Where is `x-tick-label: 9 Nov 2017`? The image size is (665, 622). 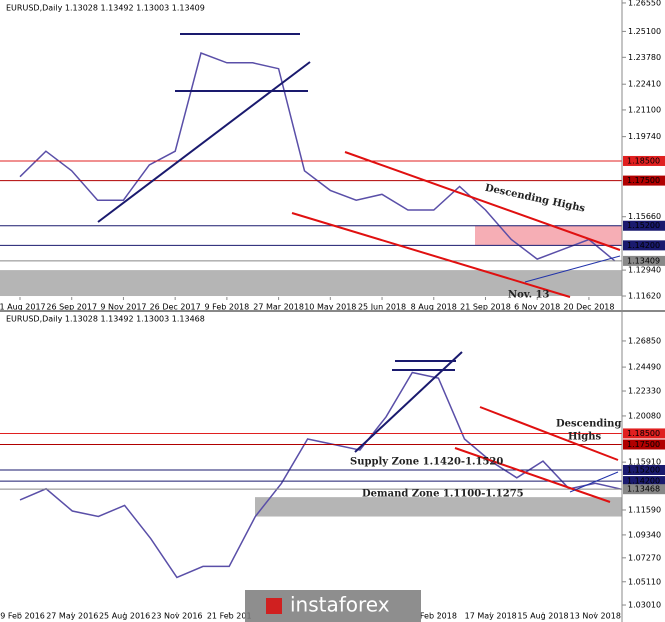 x-tick-label: 9 Nov 2017 is located at coordinates (123, 307).